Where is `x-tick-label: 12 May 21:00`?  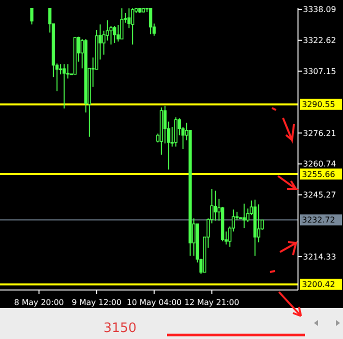 x-tick-label: 12 May 21:00 is located at coordinates (212, 302).